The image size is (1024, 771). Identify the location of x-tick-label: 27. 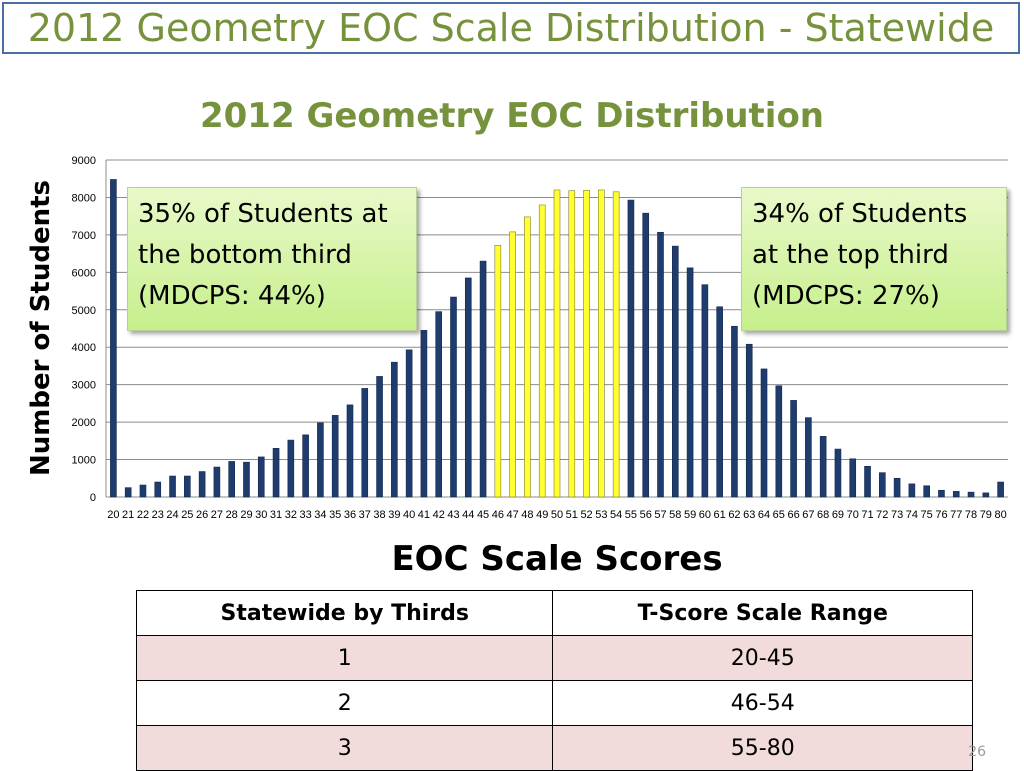
(217, 515).